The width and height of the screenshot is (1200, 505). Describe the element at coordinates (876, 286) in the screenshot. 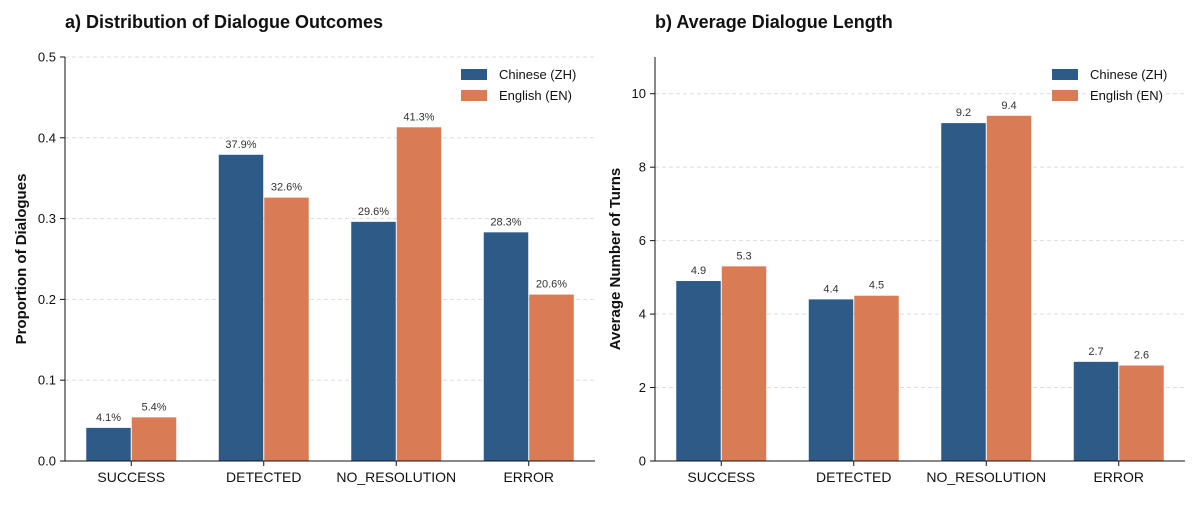

I see `data-label: 4.5` at that location.